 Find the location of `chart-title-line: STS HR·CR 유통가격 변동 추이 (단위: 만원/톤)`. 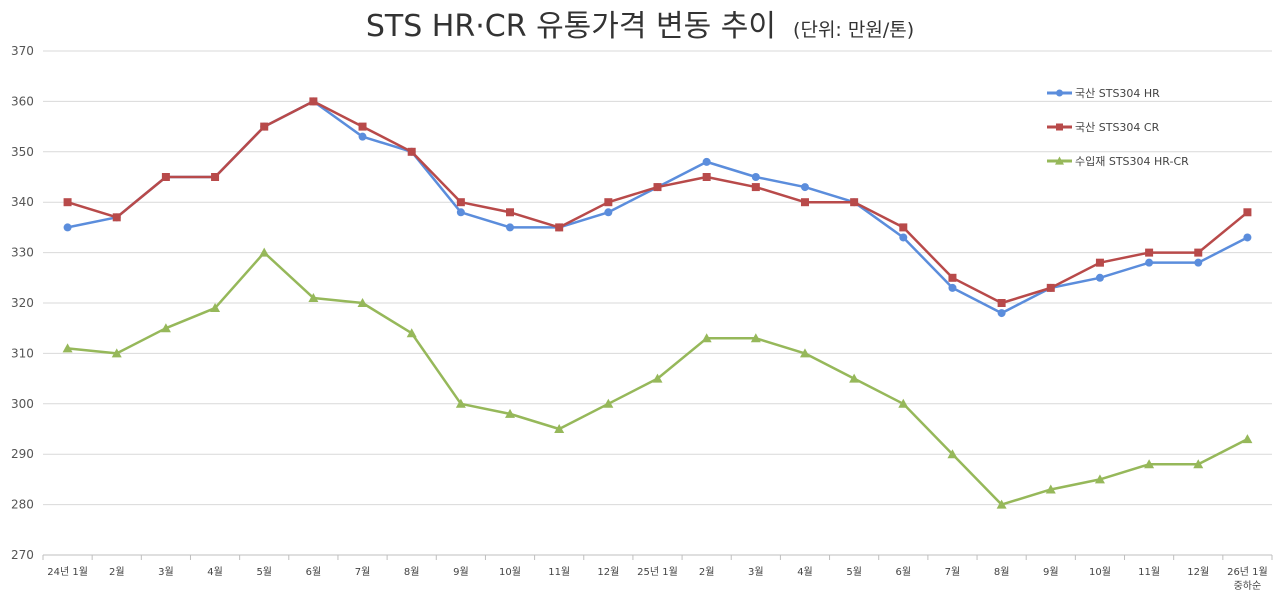

chart-title-line: STS HR·CR 유통가격 변동 추이 (단위: 만원/톤) is located at coordinates (640, 26).